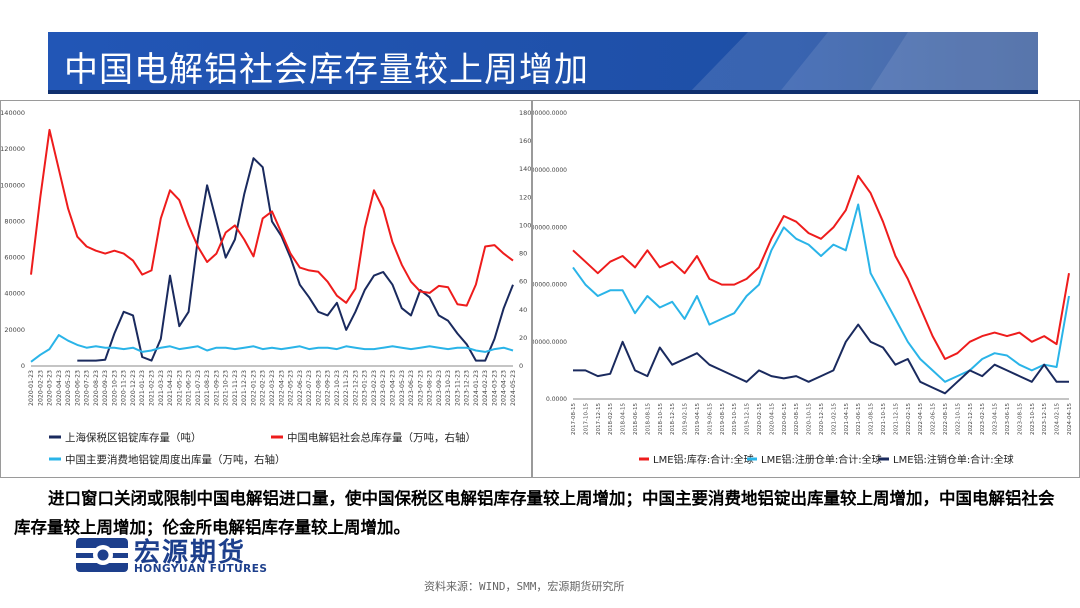 The height and width of the screenshot is (608, 1080). Describe the element at coordinates (328, 388) in the screenshot. I see `x-axis-tick-label: 2022-09-23` at that location.